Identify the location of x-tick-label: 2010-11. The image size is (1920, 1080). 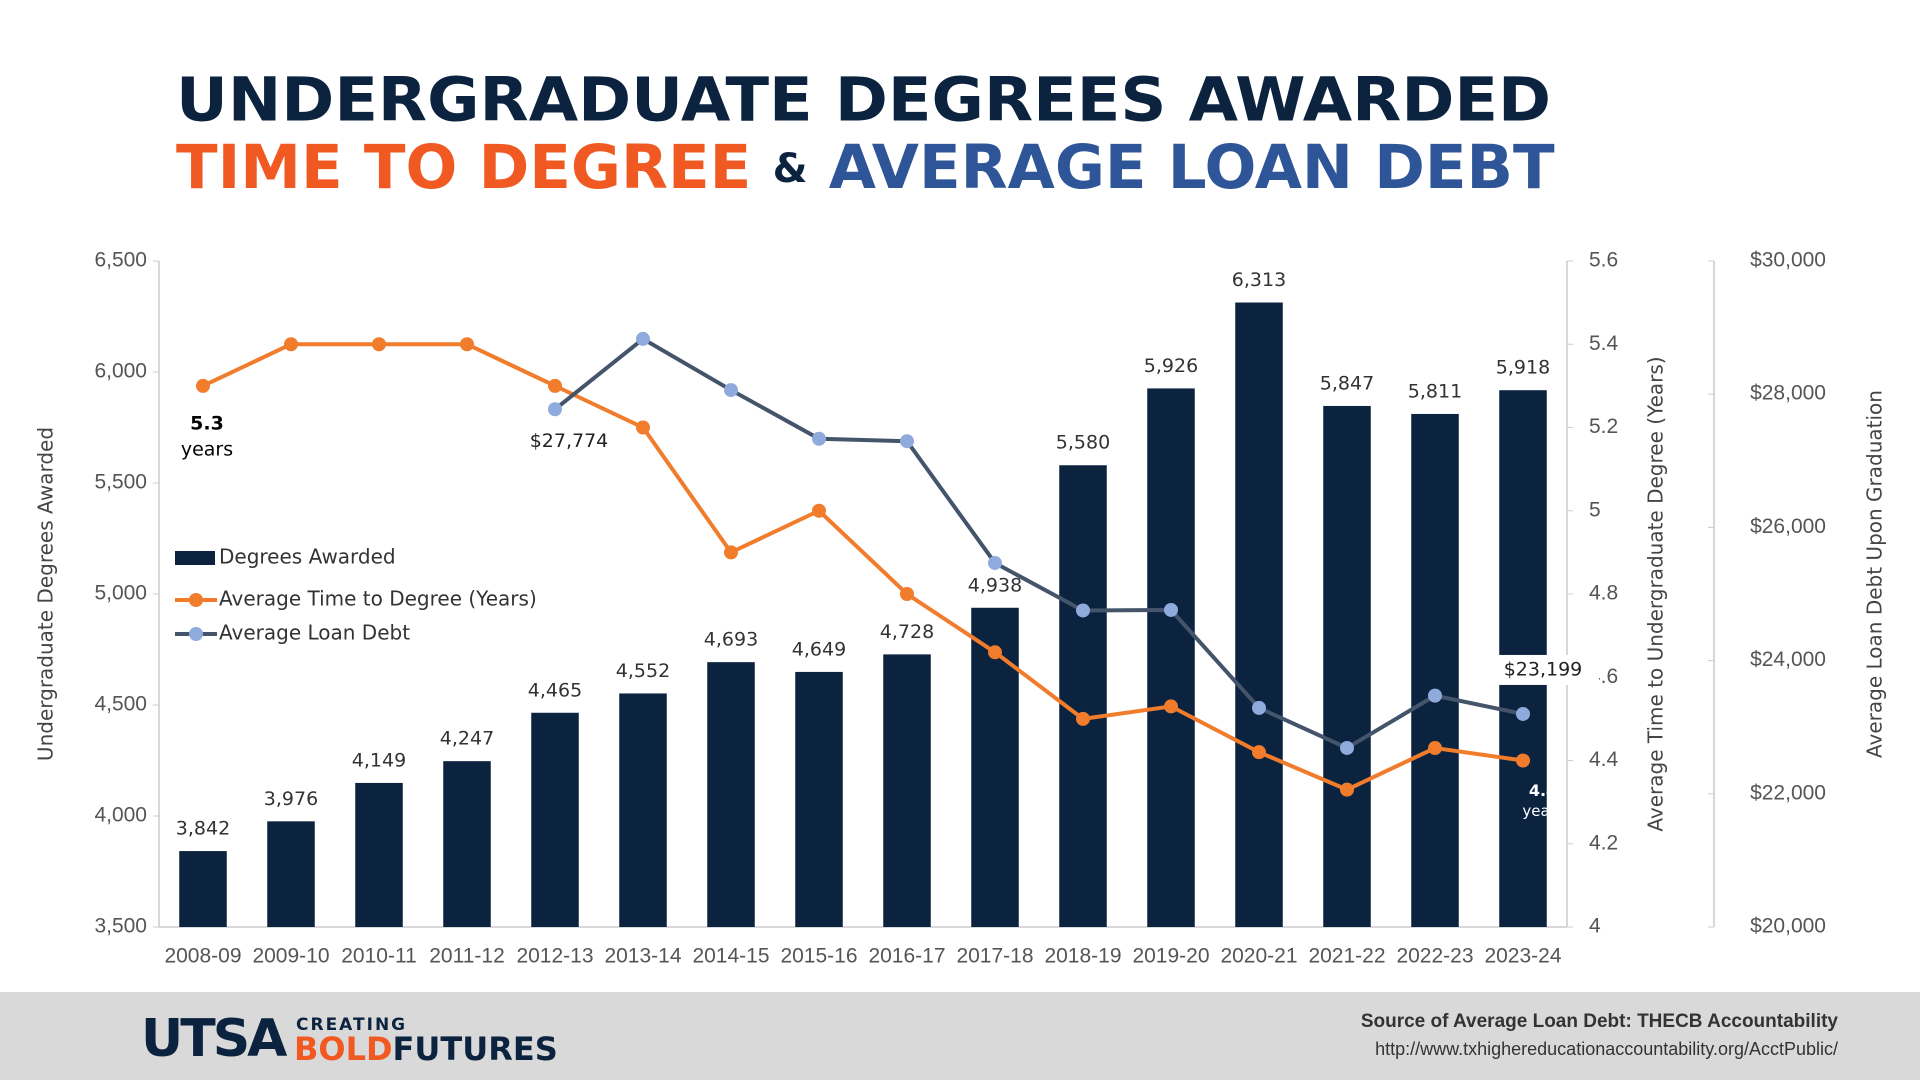
(379, 956).